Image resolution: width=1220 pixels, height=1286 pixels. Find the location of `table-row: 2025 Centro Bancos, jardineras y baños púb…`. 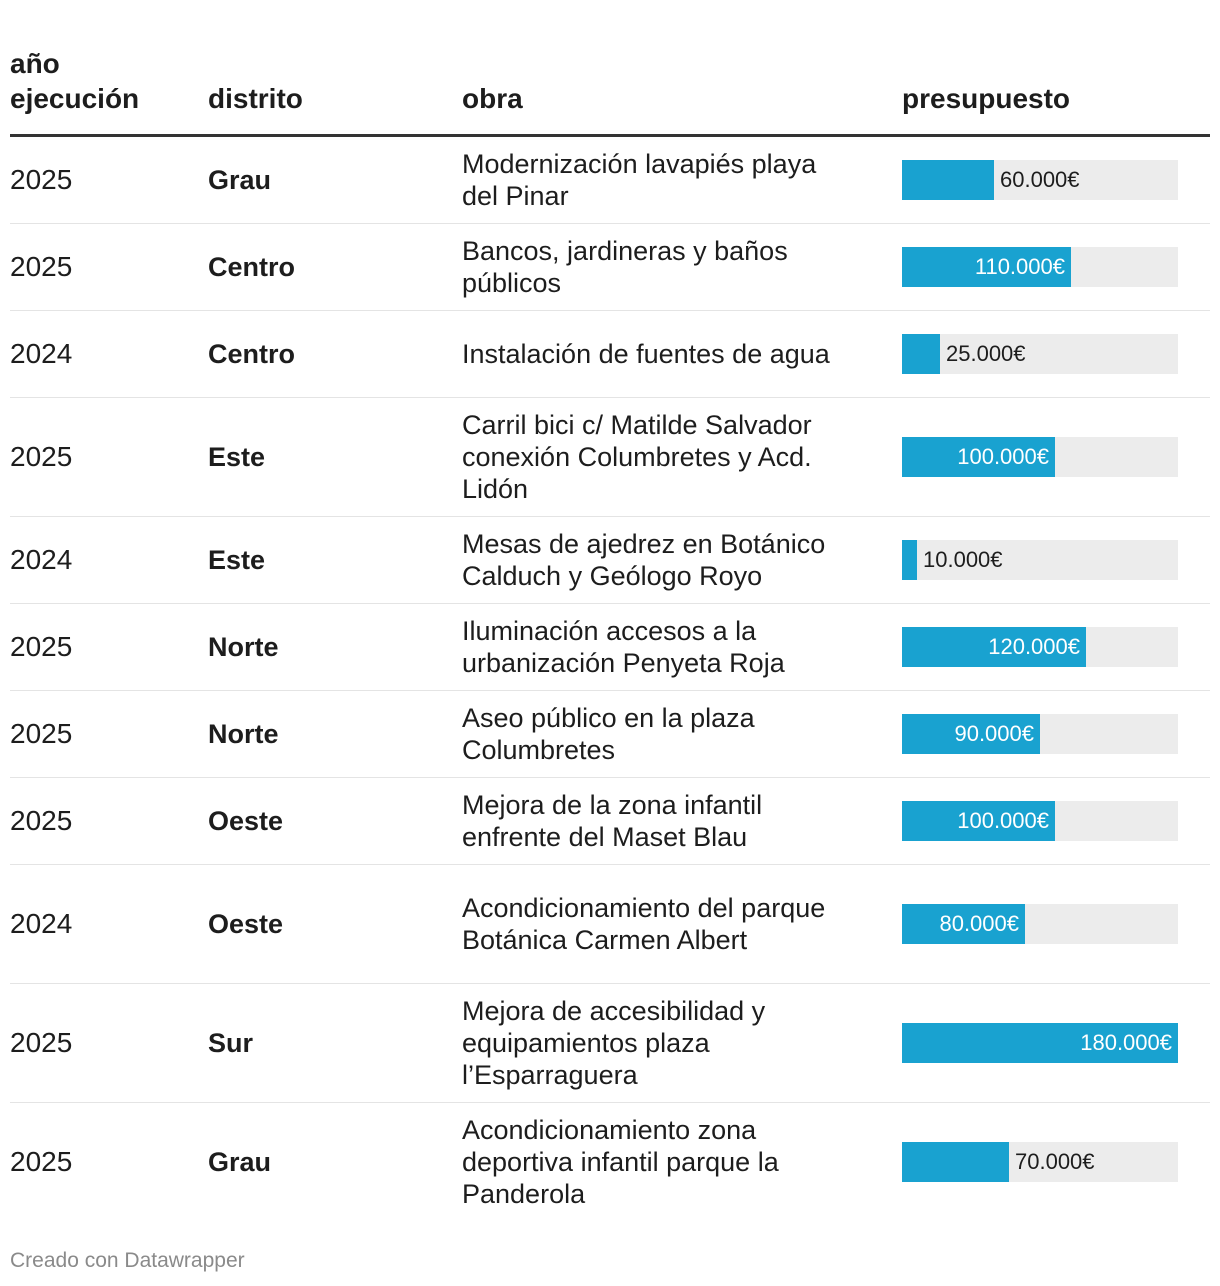

table-row: 2025 Centro Bancos, jardineras y baños púb… is located at coordinates (610, 267).